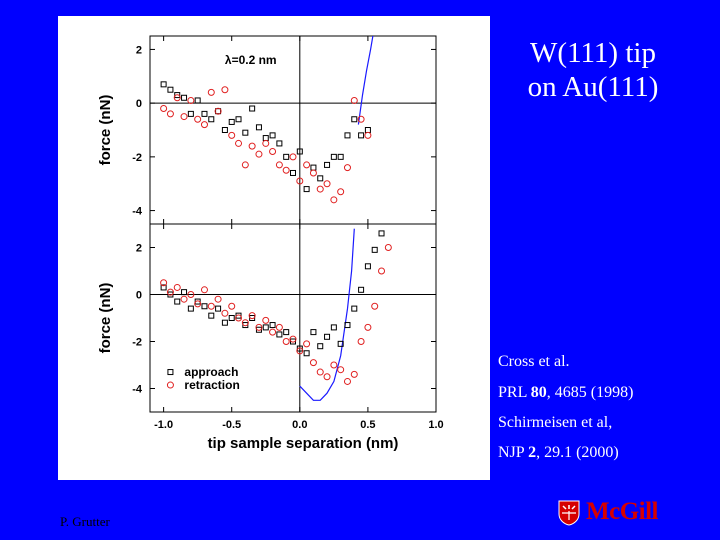 Image resolution: width=720 pixels, height=540 pixels. I want to click on panel-bottom-xtick-label: 0.5, so click(367, 425).